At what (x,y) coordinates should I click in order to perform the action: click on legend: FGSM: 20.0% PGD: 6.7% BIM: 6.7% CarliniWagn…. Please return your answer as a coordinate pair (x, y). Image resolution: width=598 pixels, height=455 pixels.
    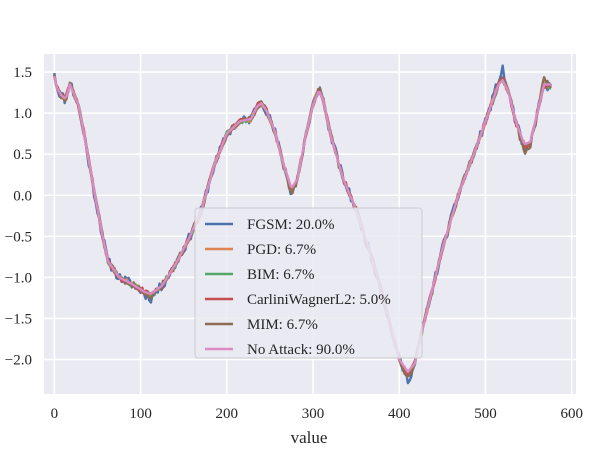
    Looking at the image, I should click on (308, 283).